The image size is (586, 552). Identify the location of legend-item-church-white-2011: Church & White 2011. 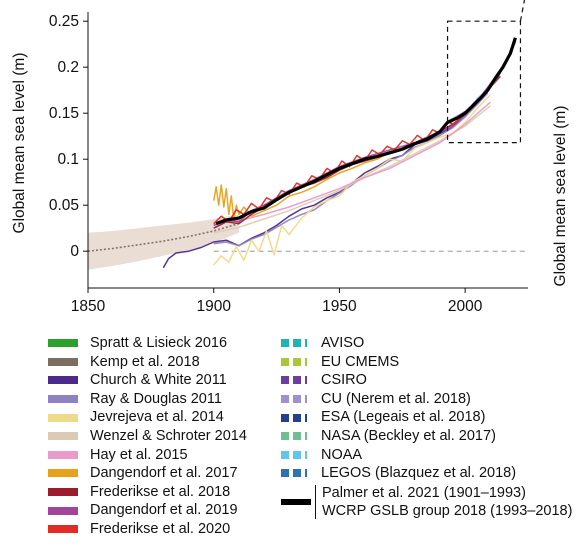
(147, 380).